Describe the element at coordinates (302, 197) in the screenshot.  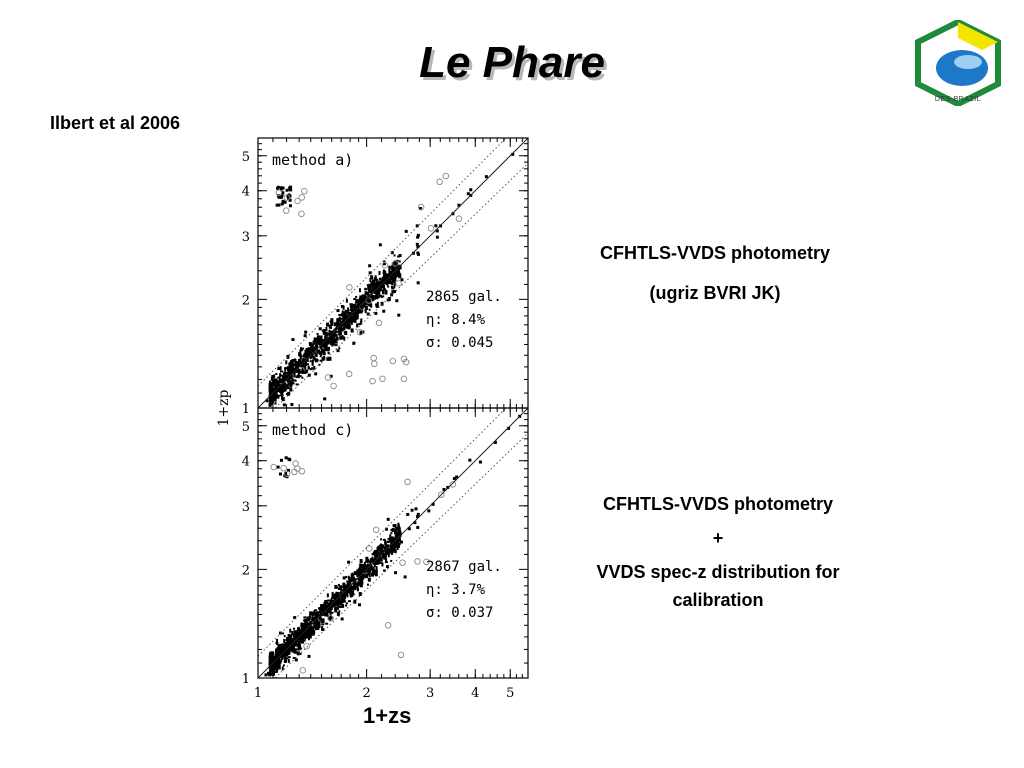
I see `outlier-circle` at that location.